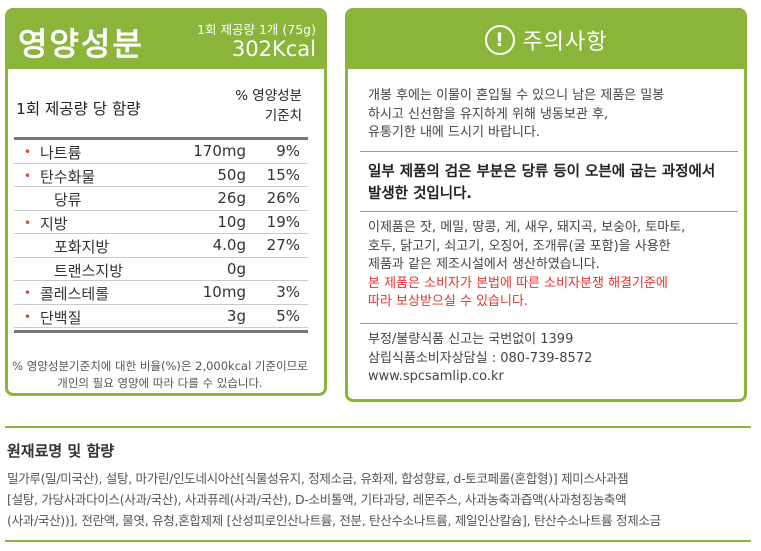  What do you see at coordinates (61, 153) in the screenshot?
I see `nutrient-name: 나트륨` at bounding box center [61, 153].